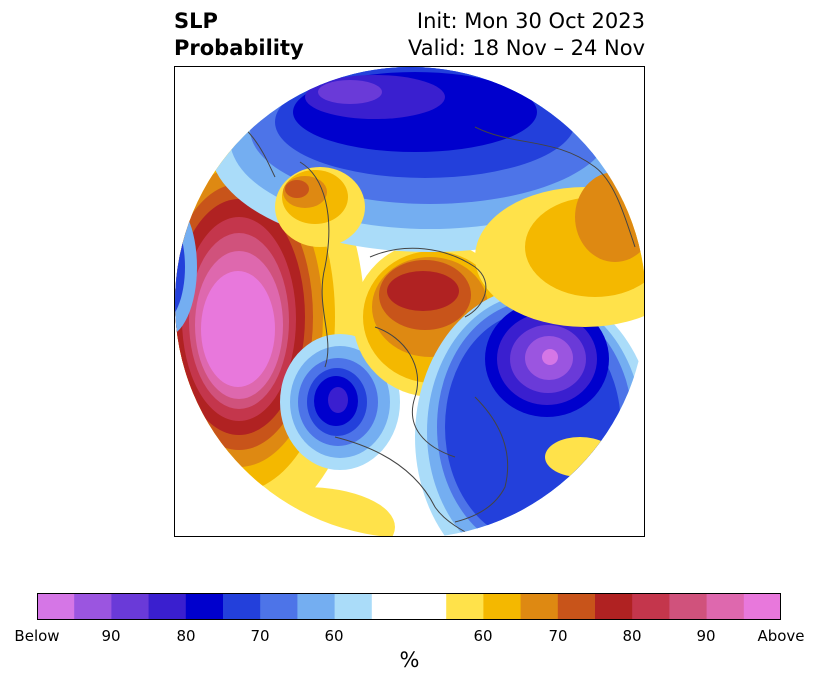  I want to click on colorbar-tick-above-60: 60, so click(483, 636).